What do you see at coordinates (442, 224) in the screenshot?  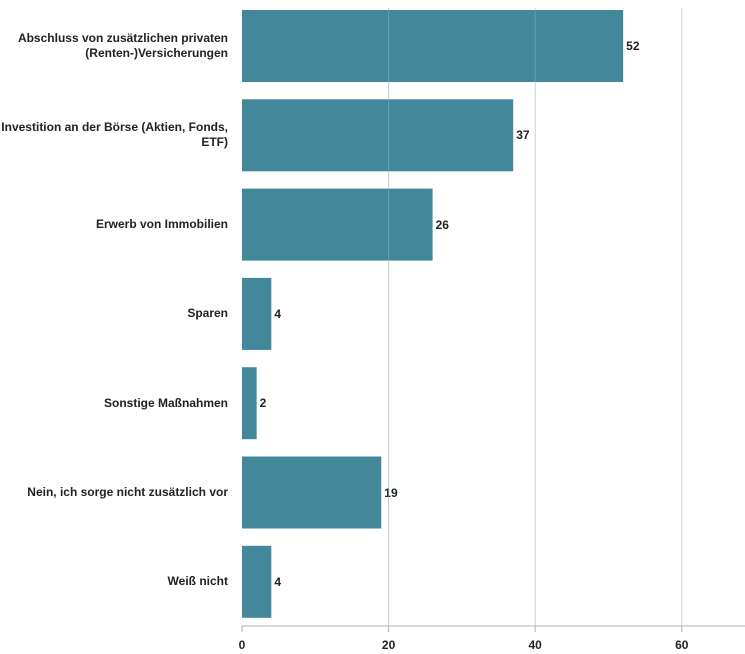 I see `data-label-erwerb-von-immobilien: 26` at bounding box center [442, 224].